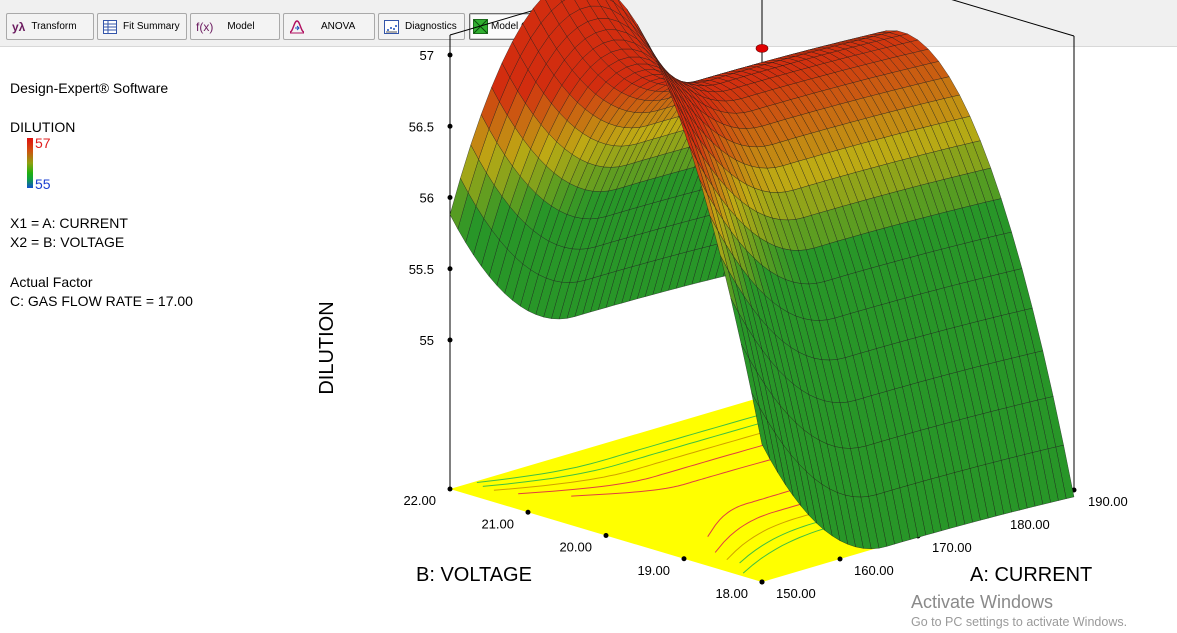 The height and width of the screenshot is (633, 1177). I want to click on top-left-edge, so click(510, 18).